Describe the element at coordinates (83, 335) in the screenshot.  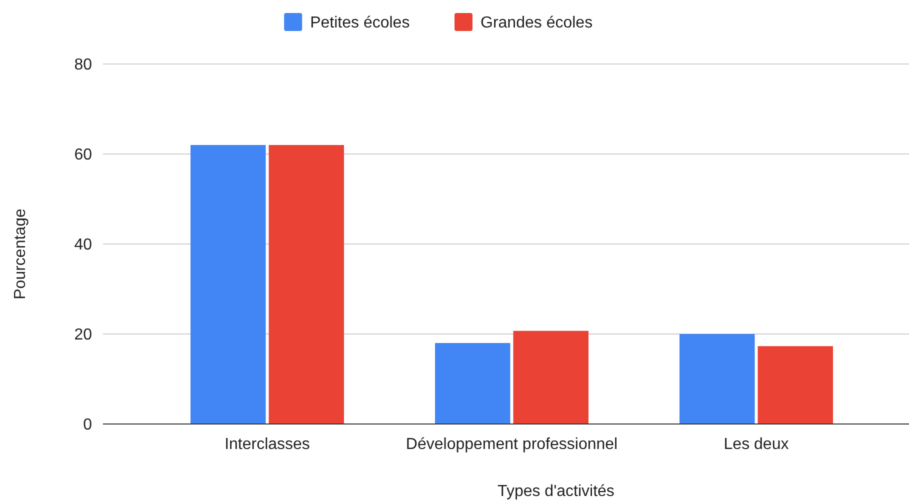
I see `y-tick-label: 20` at that location.